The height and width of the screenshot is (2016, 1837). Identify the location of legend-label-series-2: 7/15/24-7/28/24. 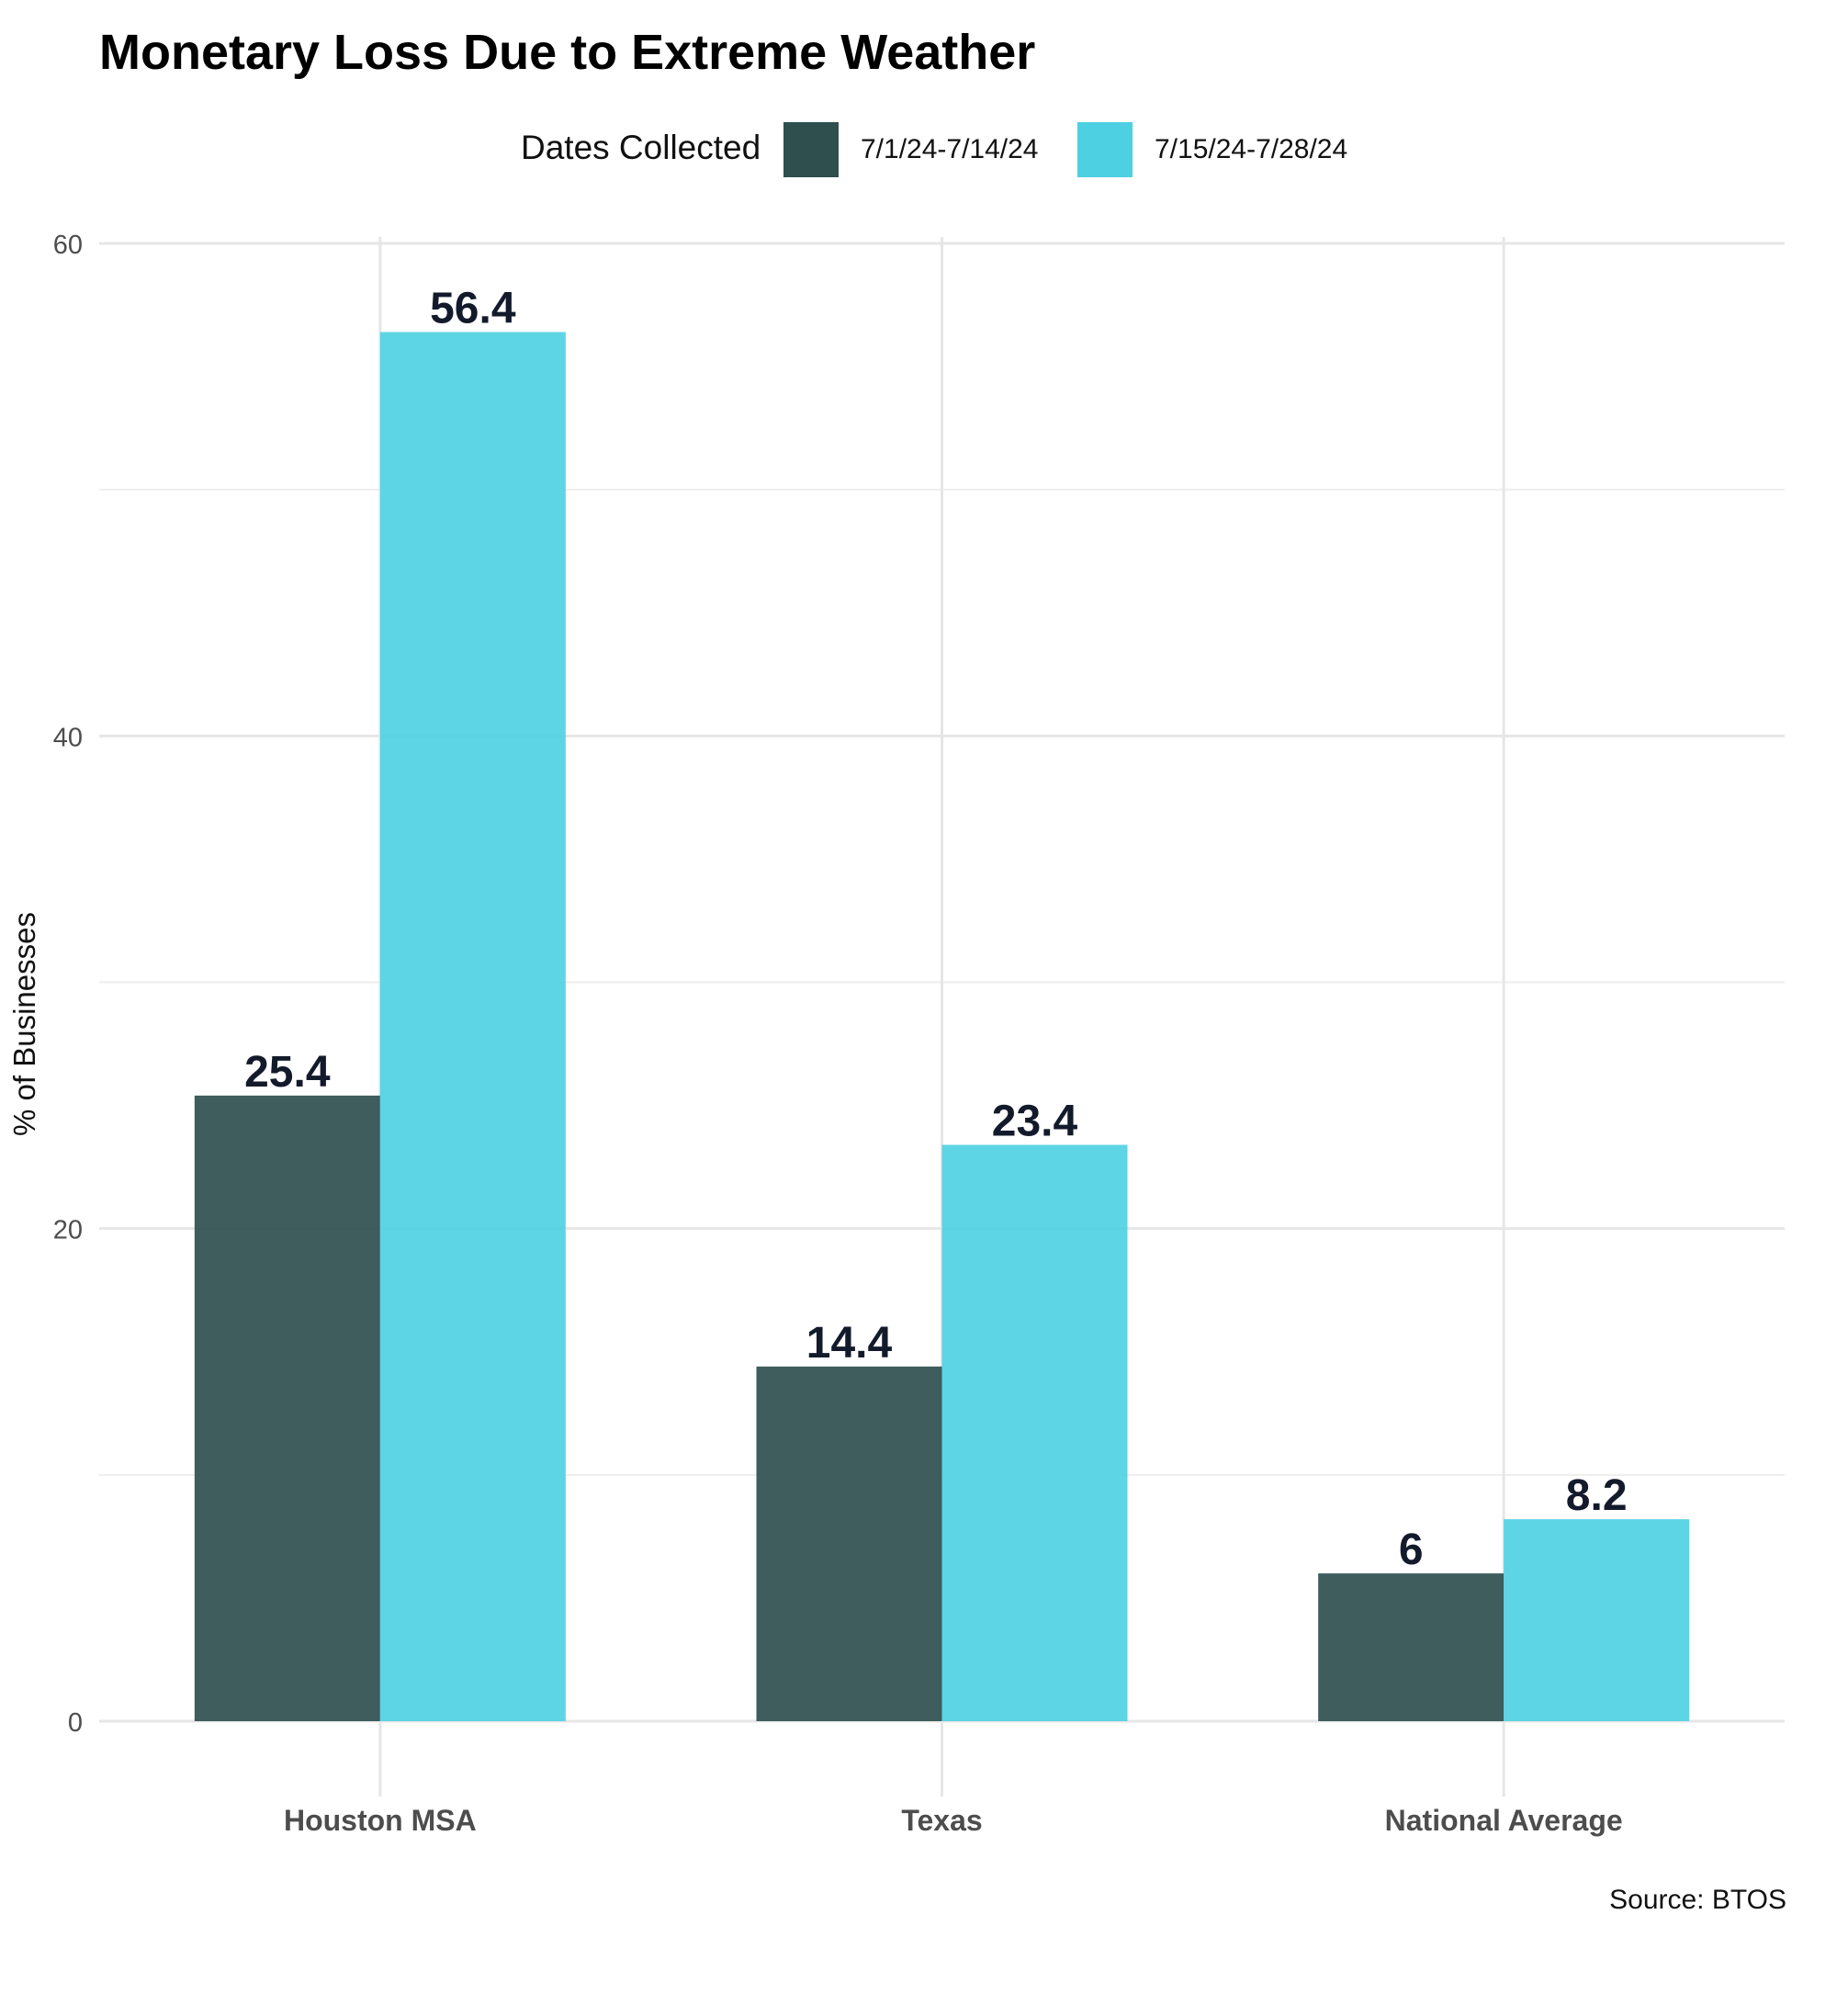
(1251, 149).